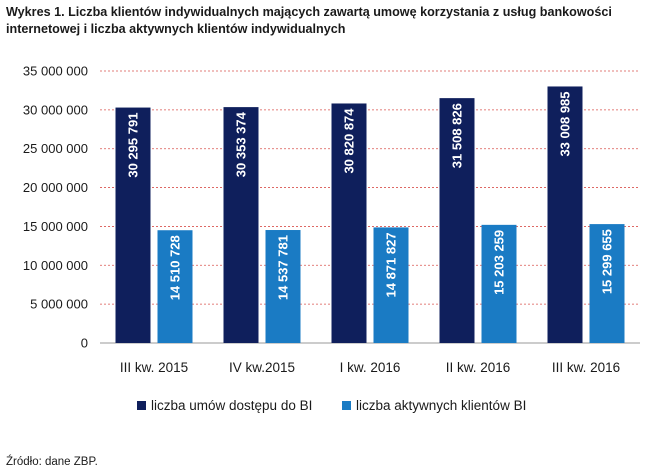 The image size is (655, 476). What do you see at coordinates (84, 343) in the screenshot?
I see `y-tick-label: 0` at bounding box center [84, 343].